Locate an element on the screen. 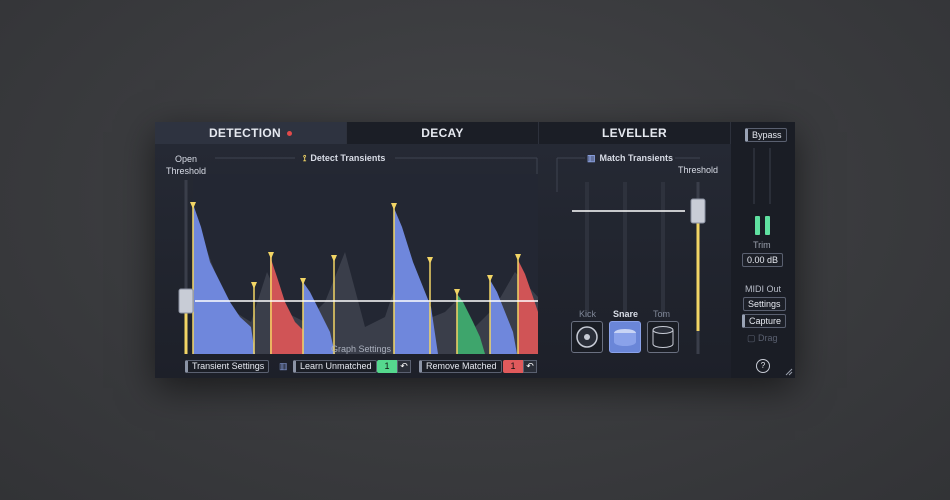 The image size is (950, 500). detect-transients-icon: ⟟ is located at coordinates (305, 158).